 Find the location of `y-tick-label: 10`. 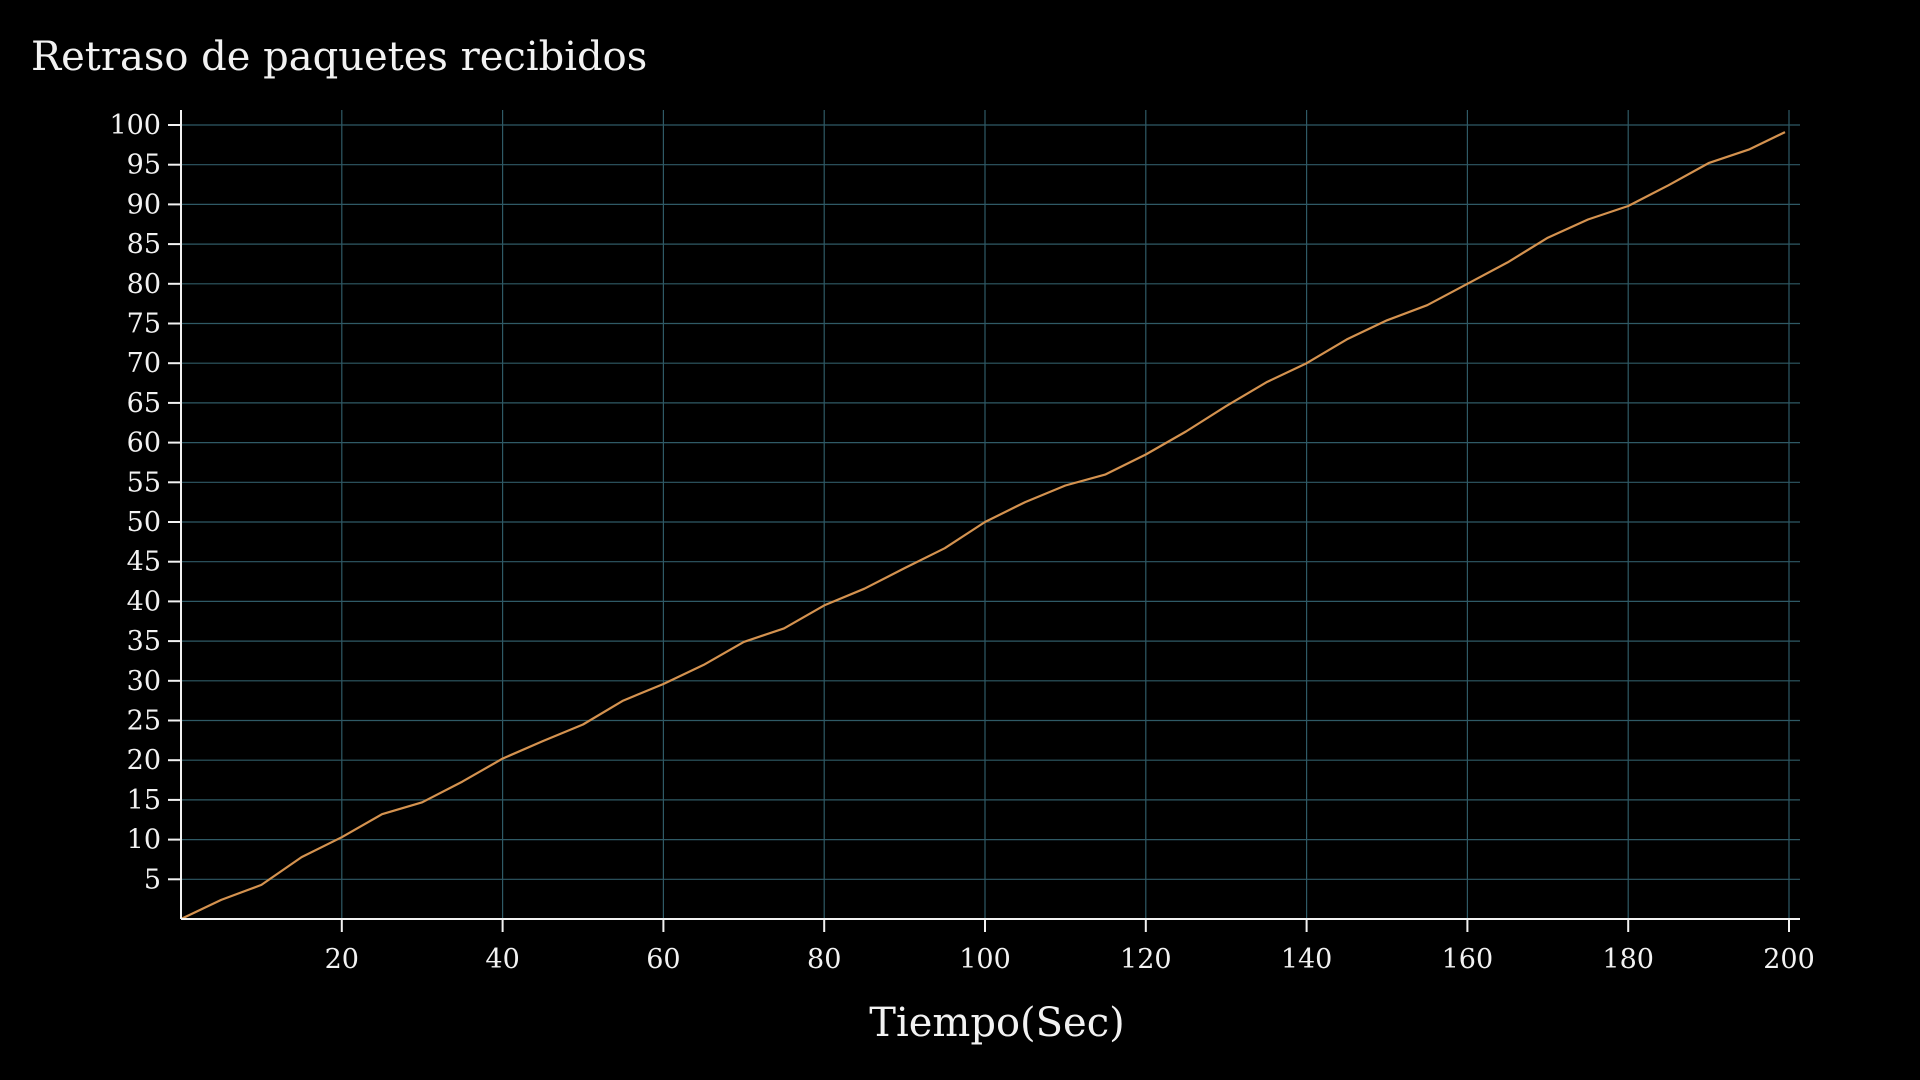

y-tick-label: 10 is located at coordinates (144, 840).